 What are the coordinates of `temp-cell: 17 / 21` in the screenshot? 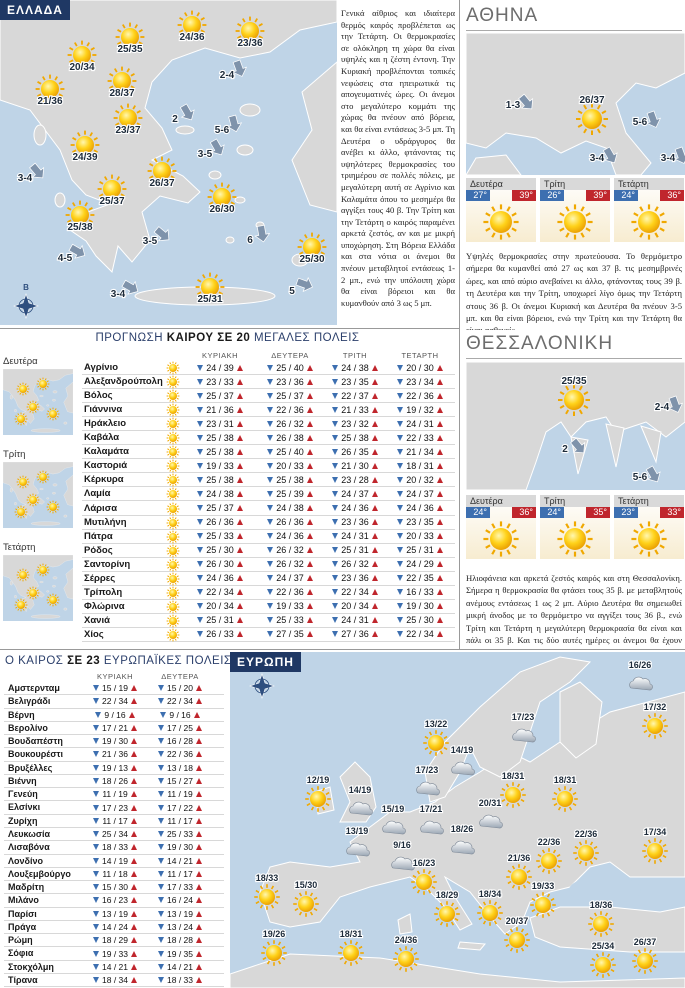 It's located at (115, 728).